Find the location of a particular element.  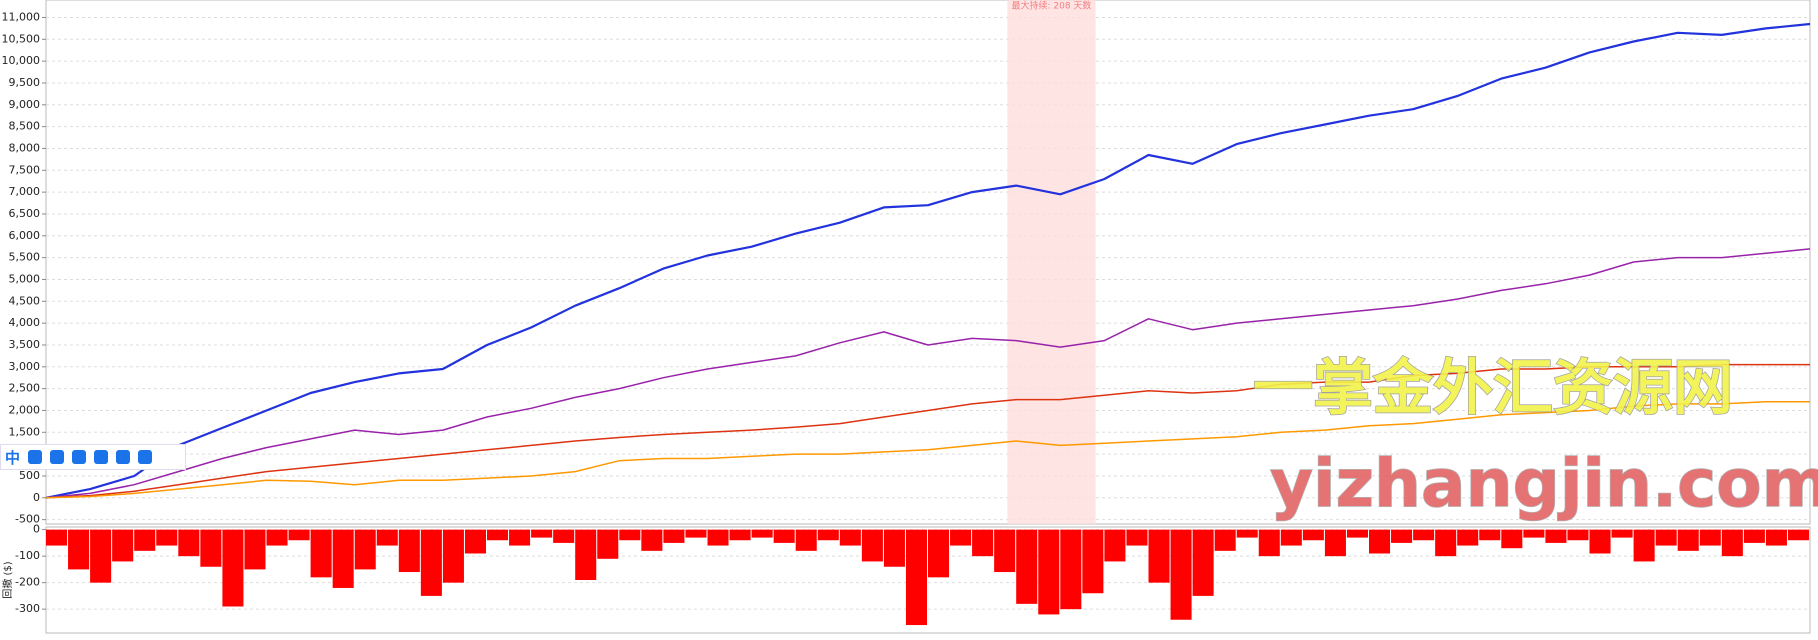

ime-mode: 中 is located at coordinates (13, 457).